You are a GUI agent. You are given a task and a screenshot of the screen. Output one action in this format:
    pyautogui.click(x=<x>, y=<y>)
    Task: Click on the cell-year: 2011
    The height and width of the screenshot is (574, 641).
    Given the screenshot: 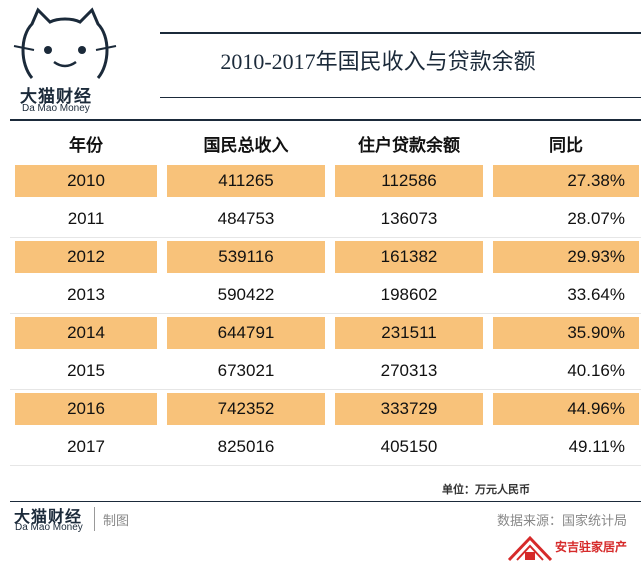 What is the action you would take?
    pyautogui.click(x=86, y=218)
    